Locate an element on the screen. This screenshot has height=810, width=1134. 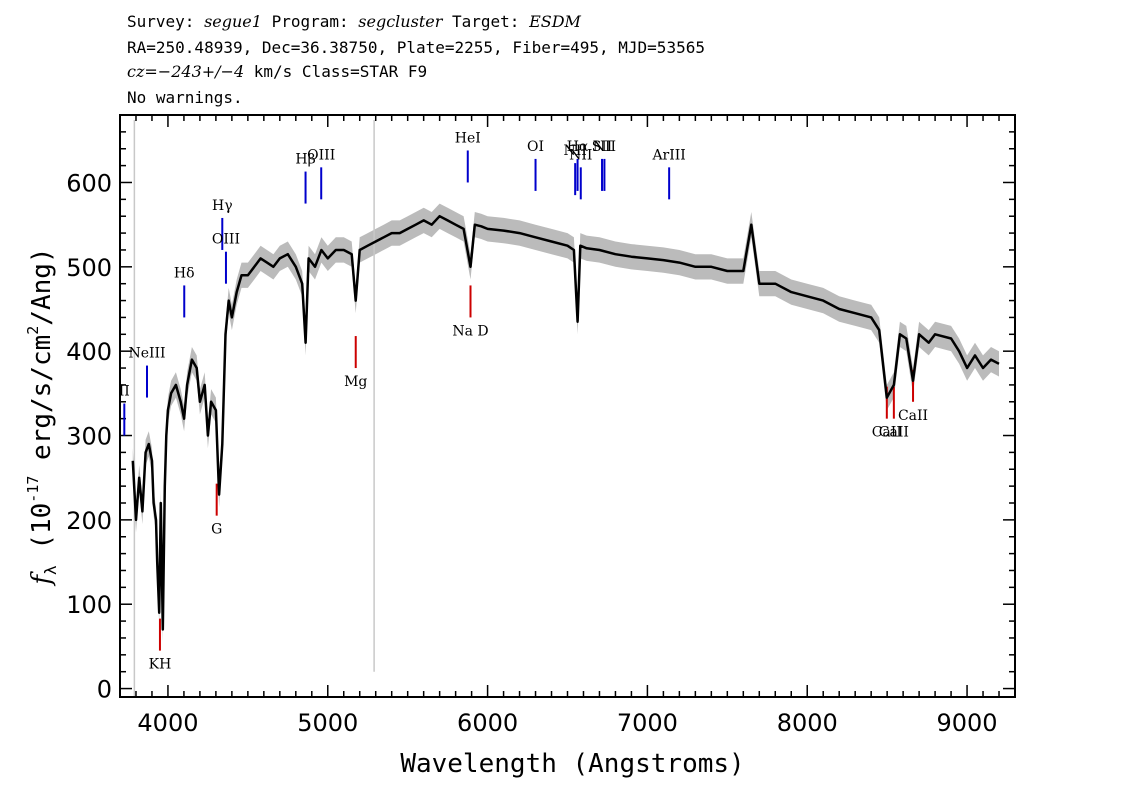
y-tick-label: 0 is located at coordinates (104, 690).